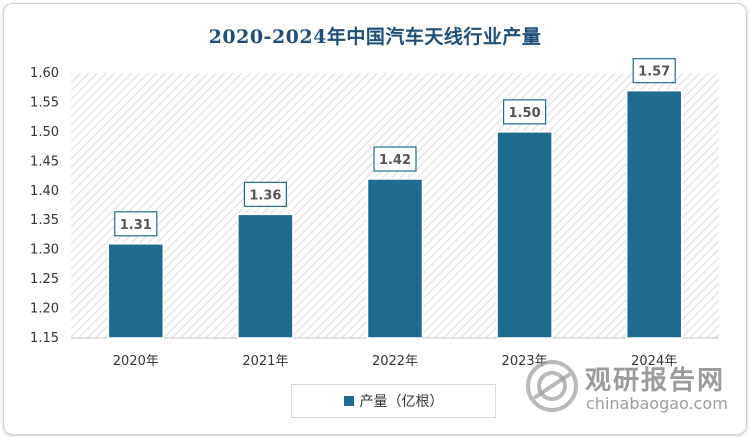 Image resolution: width=750 pixels, height=437 pixels. I want to click on data-label: 1.50, so click(525, 113).